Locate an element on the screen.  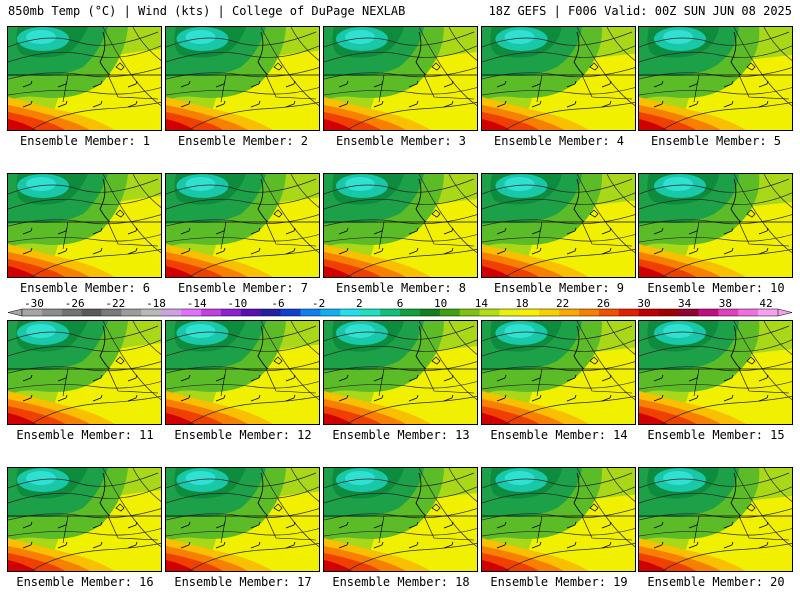
ensemble-member-label: Ensemble Member: 17 is located at coordinates (243, 582).